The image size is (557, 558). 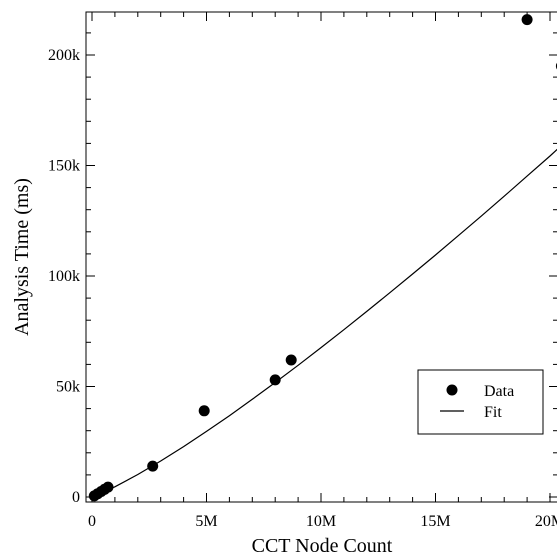 I want to click on y-tick-label: 0, so click(x=76, y=497).